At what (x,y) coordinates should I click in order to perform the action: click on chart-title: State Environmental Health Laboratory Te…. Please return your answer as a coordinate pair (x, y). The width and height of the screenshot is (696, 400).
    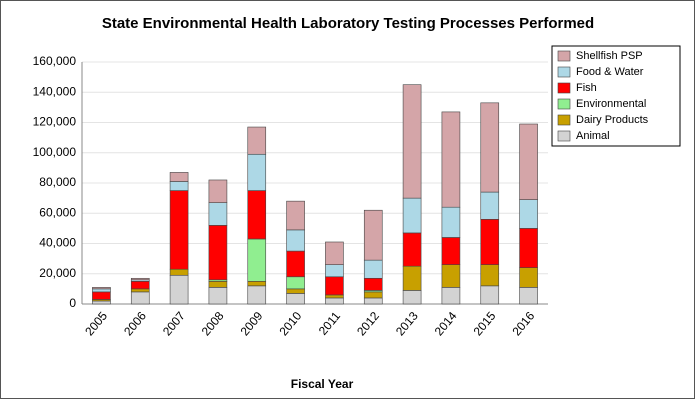
    Looking at the image, I should click on (348, 23).